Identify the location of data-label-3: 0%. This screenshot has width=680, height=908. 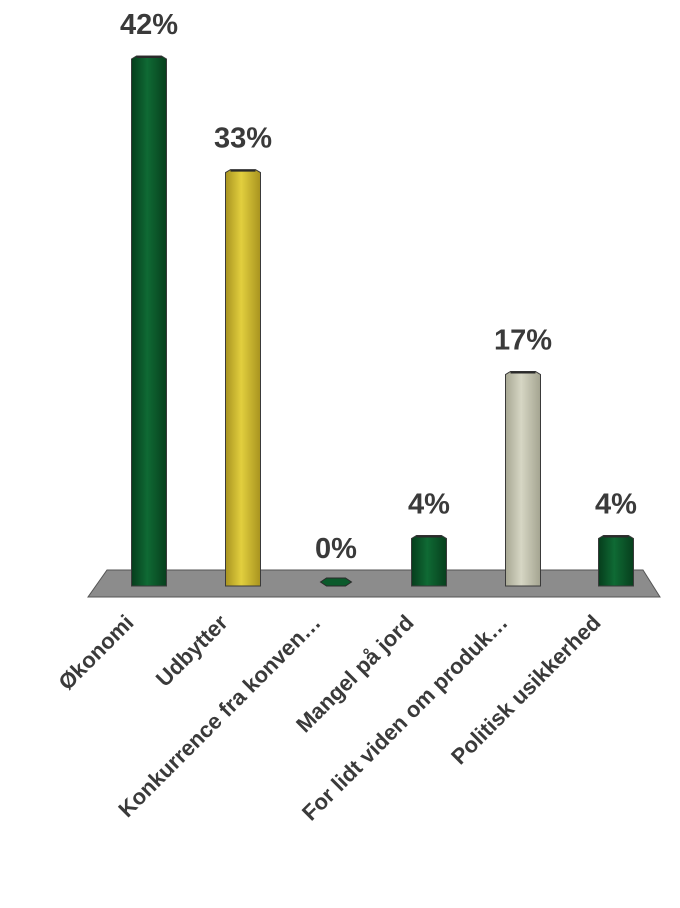
(336, 549).